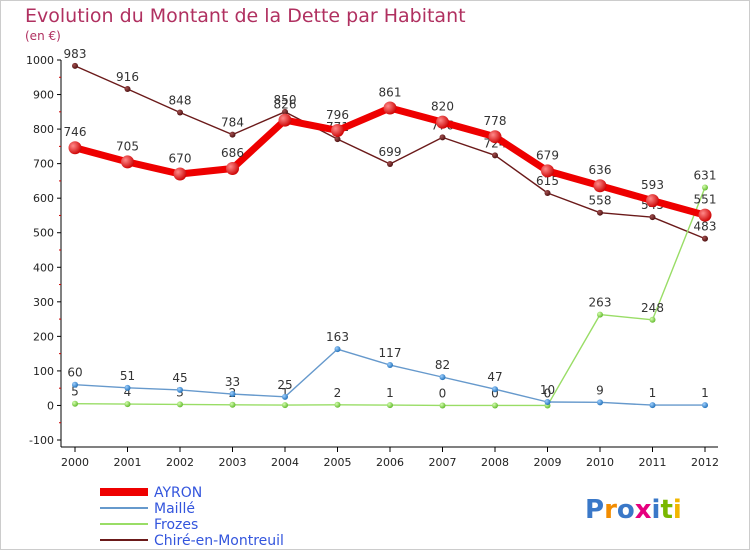  Describe the element at coordinates (180, 159) in the screenshot. I see `data-label-ayron: 670` at that location.